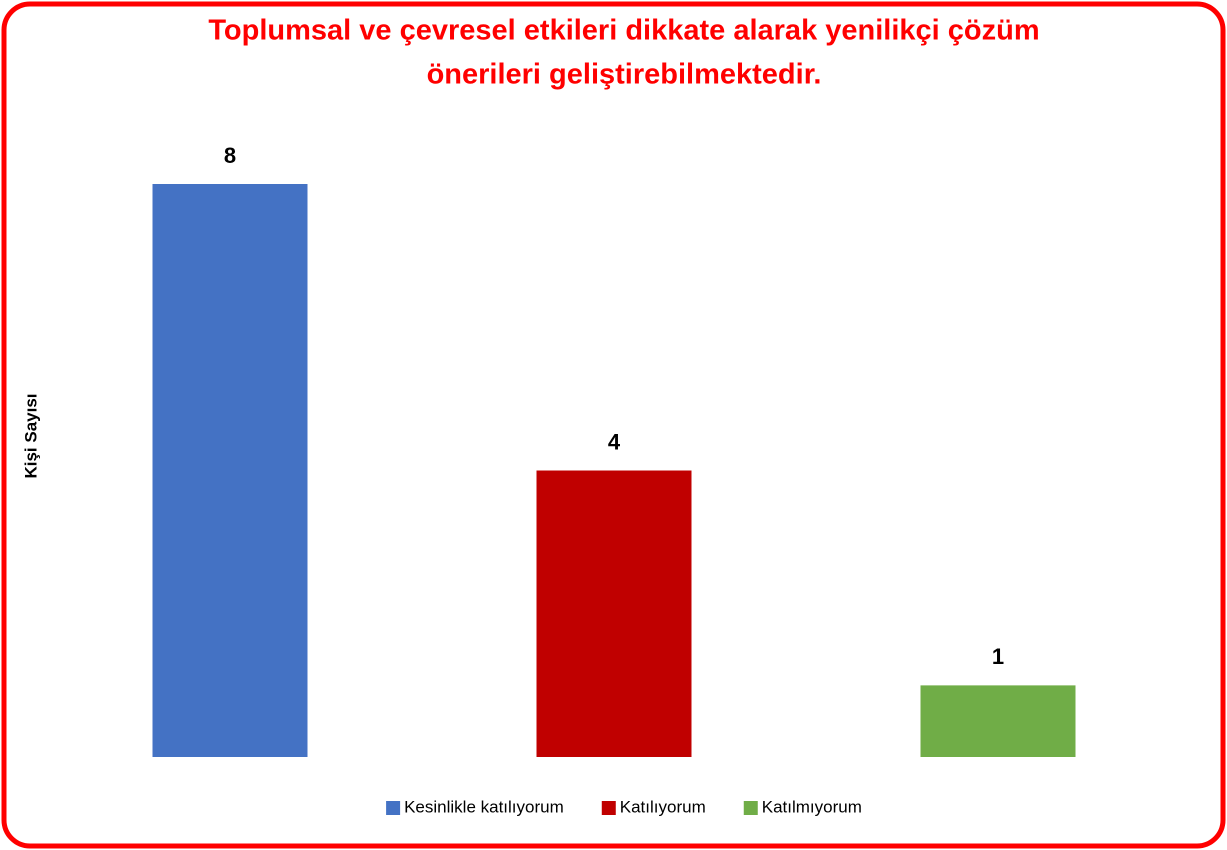  What do you see at coordinates (30, 435) in the screenshot?
I see `y-axis-label: Kişi Sayısı` at bounding box center [30, 435].